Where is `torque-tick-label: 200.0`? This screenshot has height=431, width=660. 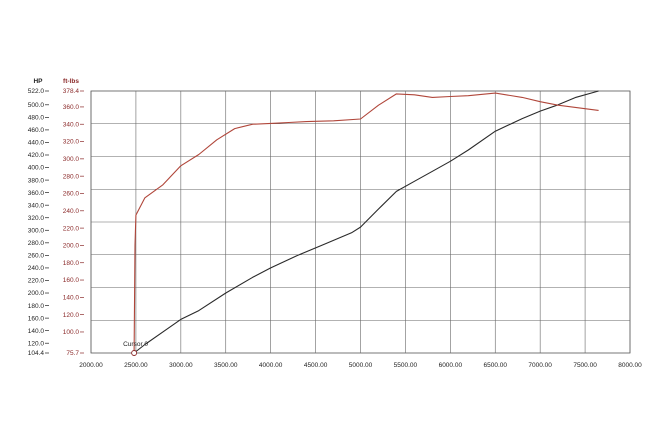 torque-tick-label: 200.0 is located at coordinates (71, 246).